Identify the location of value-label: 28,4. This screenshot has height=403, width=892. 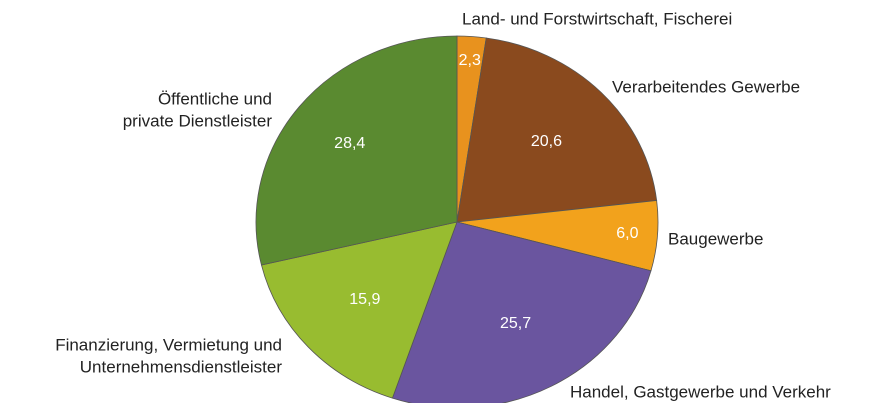
(349, 143).